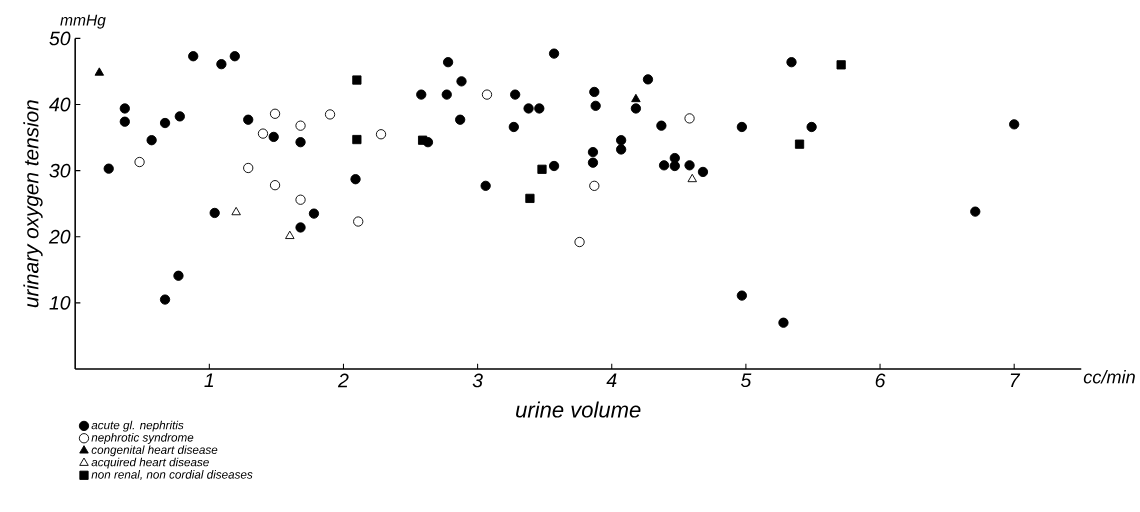 The height and width of the screenshot is (512, 1140). I want to click on x-tick-label: 1, so click(209, 380).